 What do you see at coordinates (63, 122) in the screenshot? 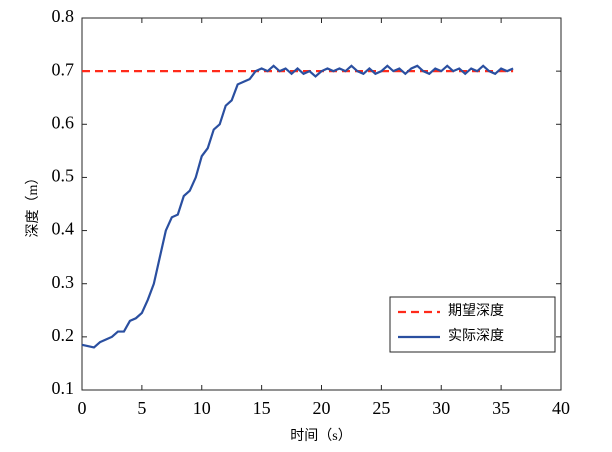
I see `y-tick-label: 0.6` at bounding box center [63, 122].